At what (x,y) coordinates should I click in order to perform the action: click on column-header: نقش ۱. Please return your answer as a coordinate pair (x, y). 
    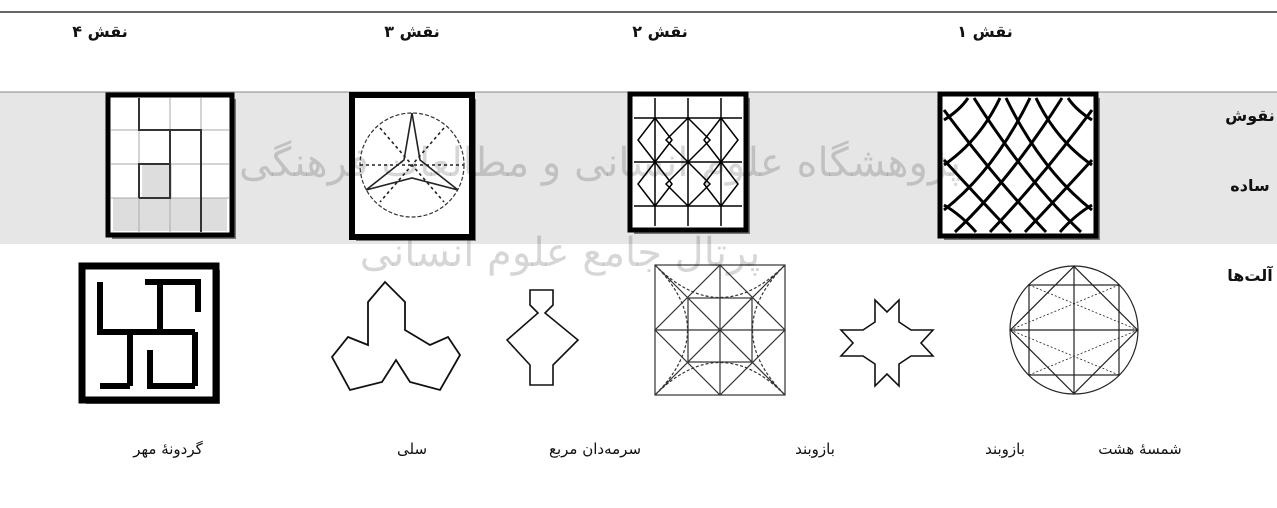
    Looking at the image, I should click on (985, 31).